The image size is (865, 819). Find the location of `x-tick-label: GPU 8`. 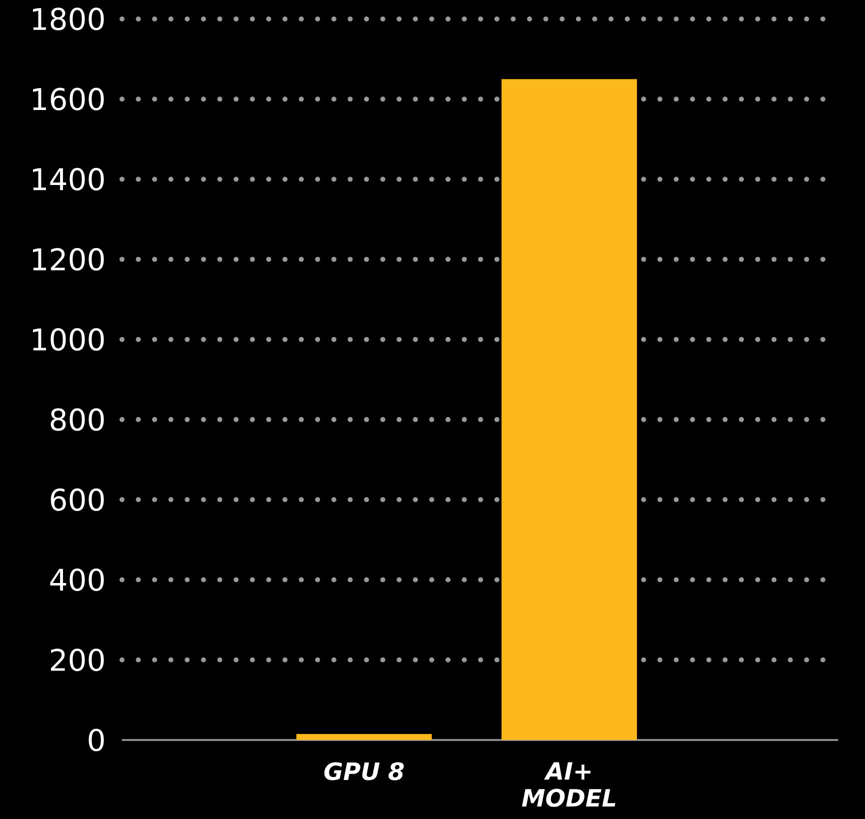

x-tick-label: GPU 8 is located at coordinates (364, 771).